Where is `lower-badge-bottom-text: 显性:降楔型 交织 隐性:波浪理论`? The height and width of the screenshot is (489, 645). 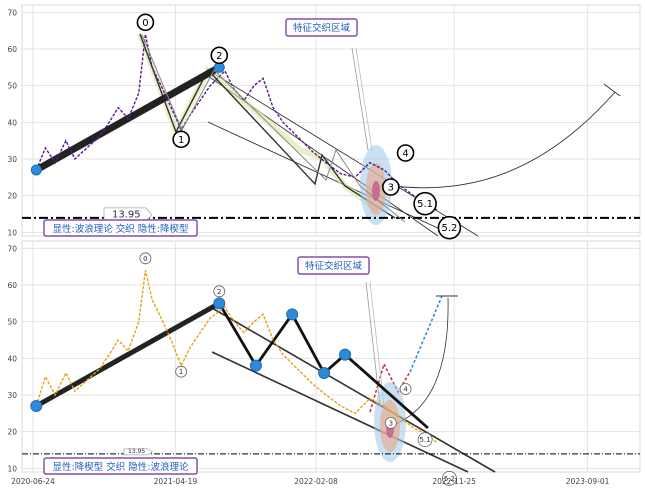
lower-badge-bottom-text: 显性:降楔型 交织 隐性:波浪理论 is located at coordinates (121, 467).